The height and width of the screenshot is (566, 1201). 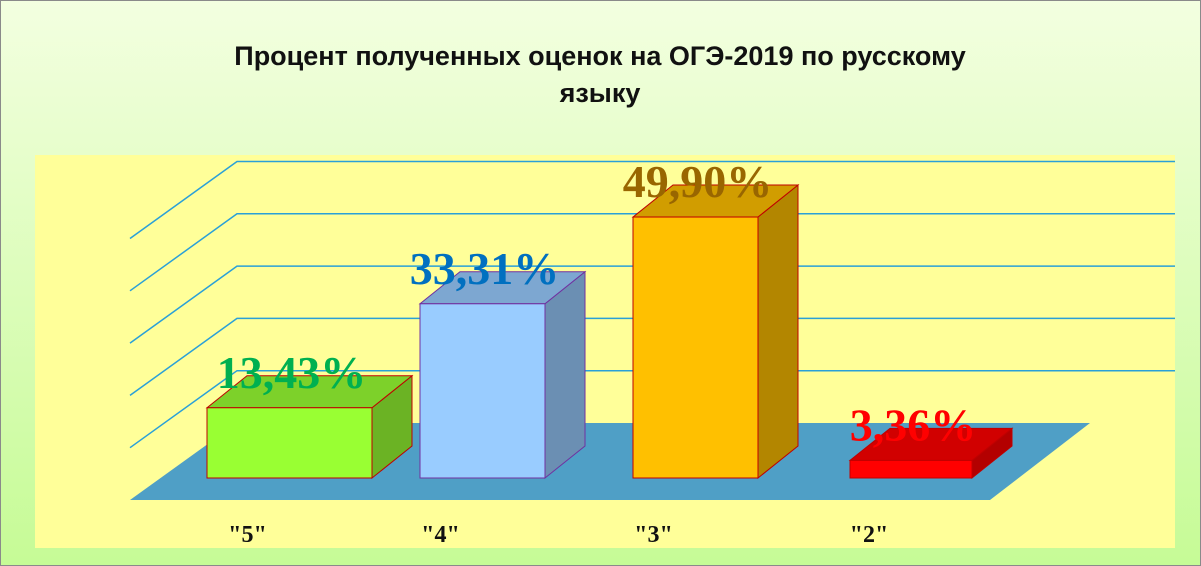 What do you see at coordinates (292, 372) in the screenshot?
I see `value-label: 13,43%` at bounding box center [292, 372].